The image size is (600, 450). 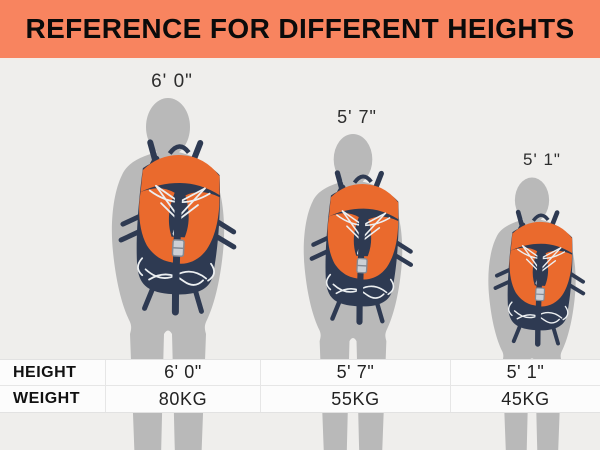 What do you see at coordinates (182, 373) in the screenshot?
I see `table-cell-height-six-foot: 6' 0"` at bounding box center [182, 373].